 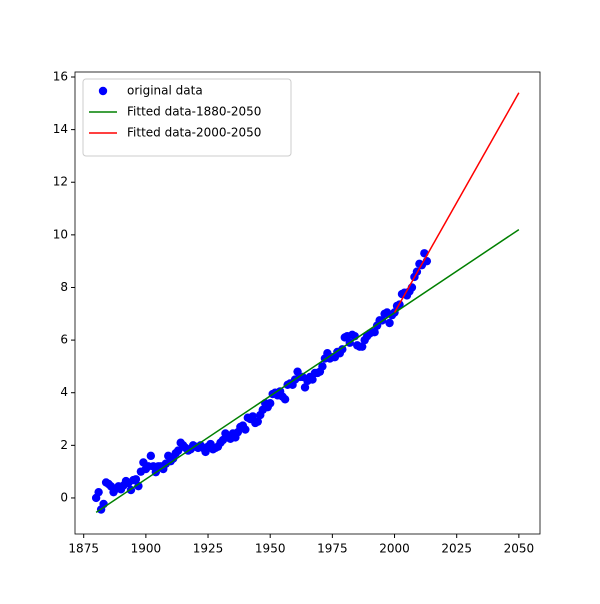 What do you see at coordinates (519, 549) in the screenshot?
I see `x-tick-label: 2050` at bounding box center [519, 549].